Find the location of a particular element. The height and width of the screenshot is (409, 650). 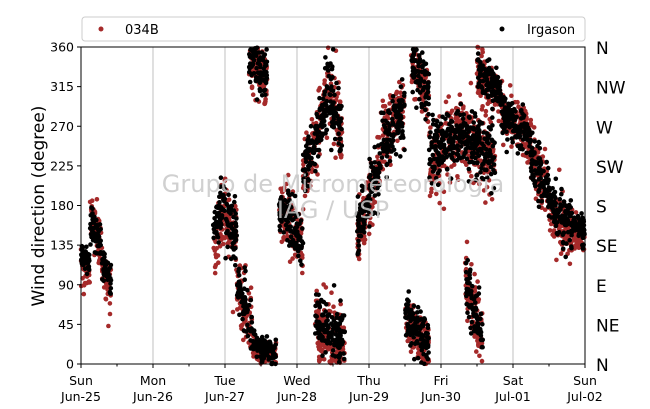

watermark-line-2: IAG / USP is located at coordinates (333, 210).